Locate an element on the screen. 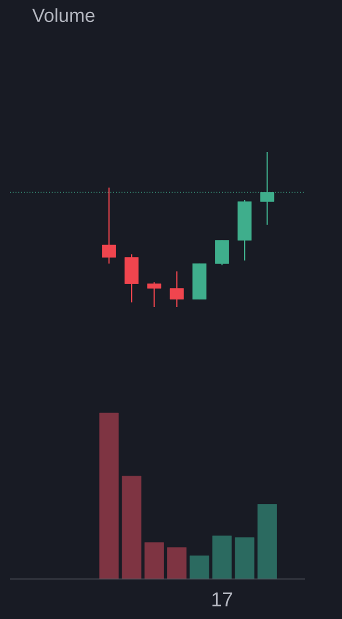  text: Volume is located at coordinates (63, 15).